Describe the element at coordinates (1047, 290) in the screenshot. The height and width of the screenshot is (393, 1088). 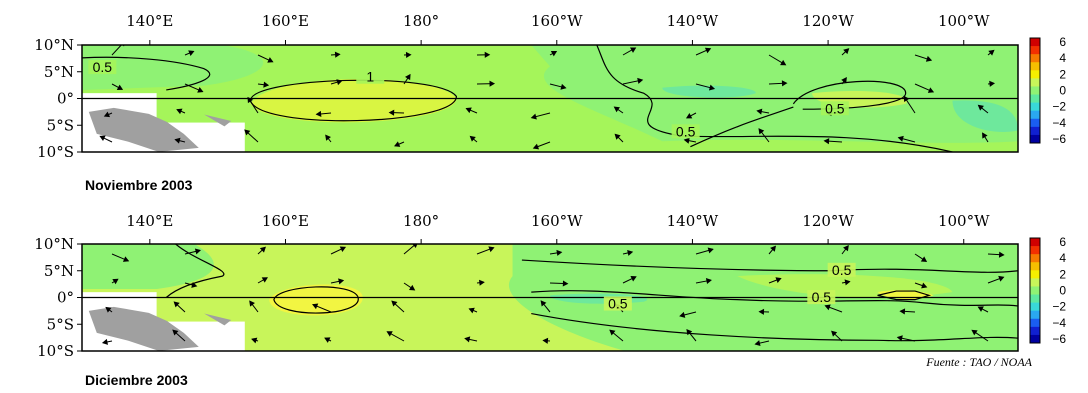
I see `colorbar: 6 4 2 0 −2 −4 −6` at that location.